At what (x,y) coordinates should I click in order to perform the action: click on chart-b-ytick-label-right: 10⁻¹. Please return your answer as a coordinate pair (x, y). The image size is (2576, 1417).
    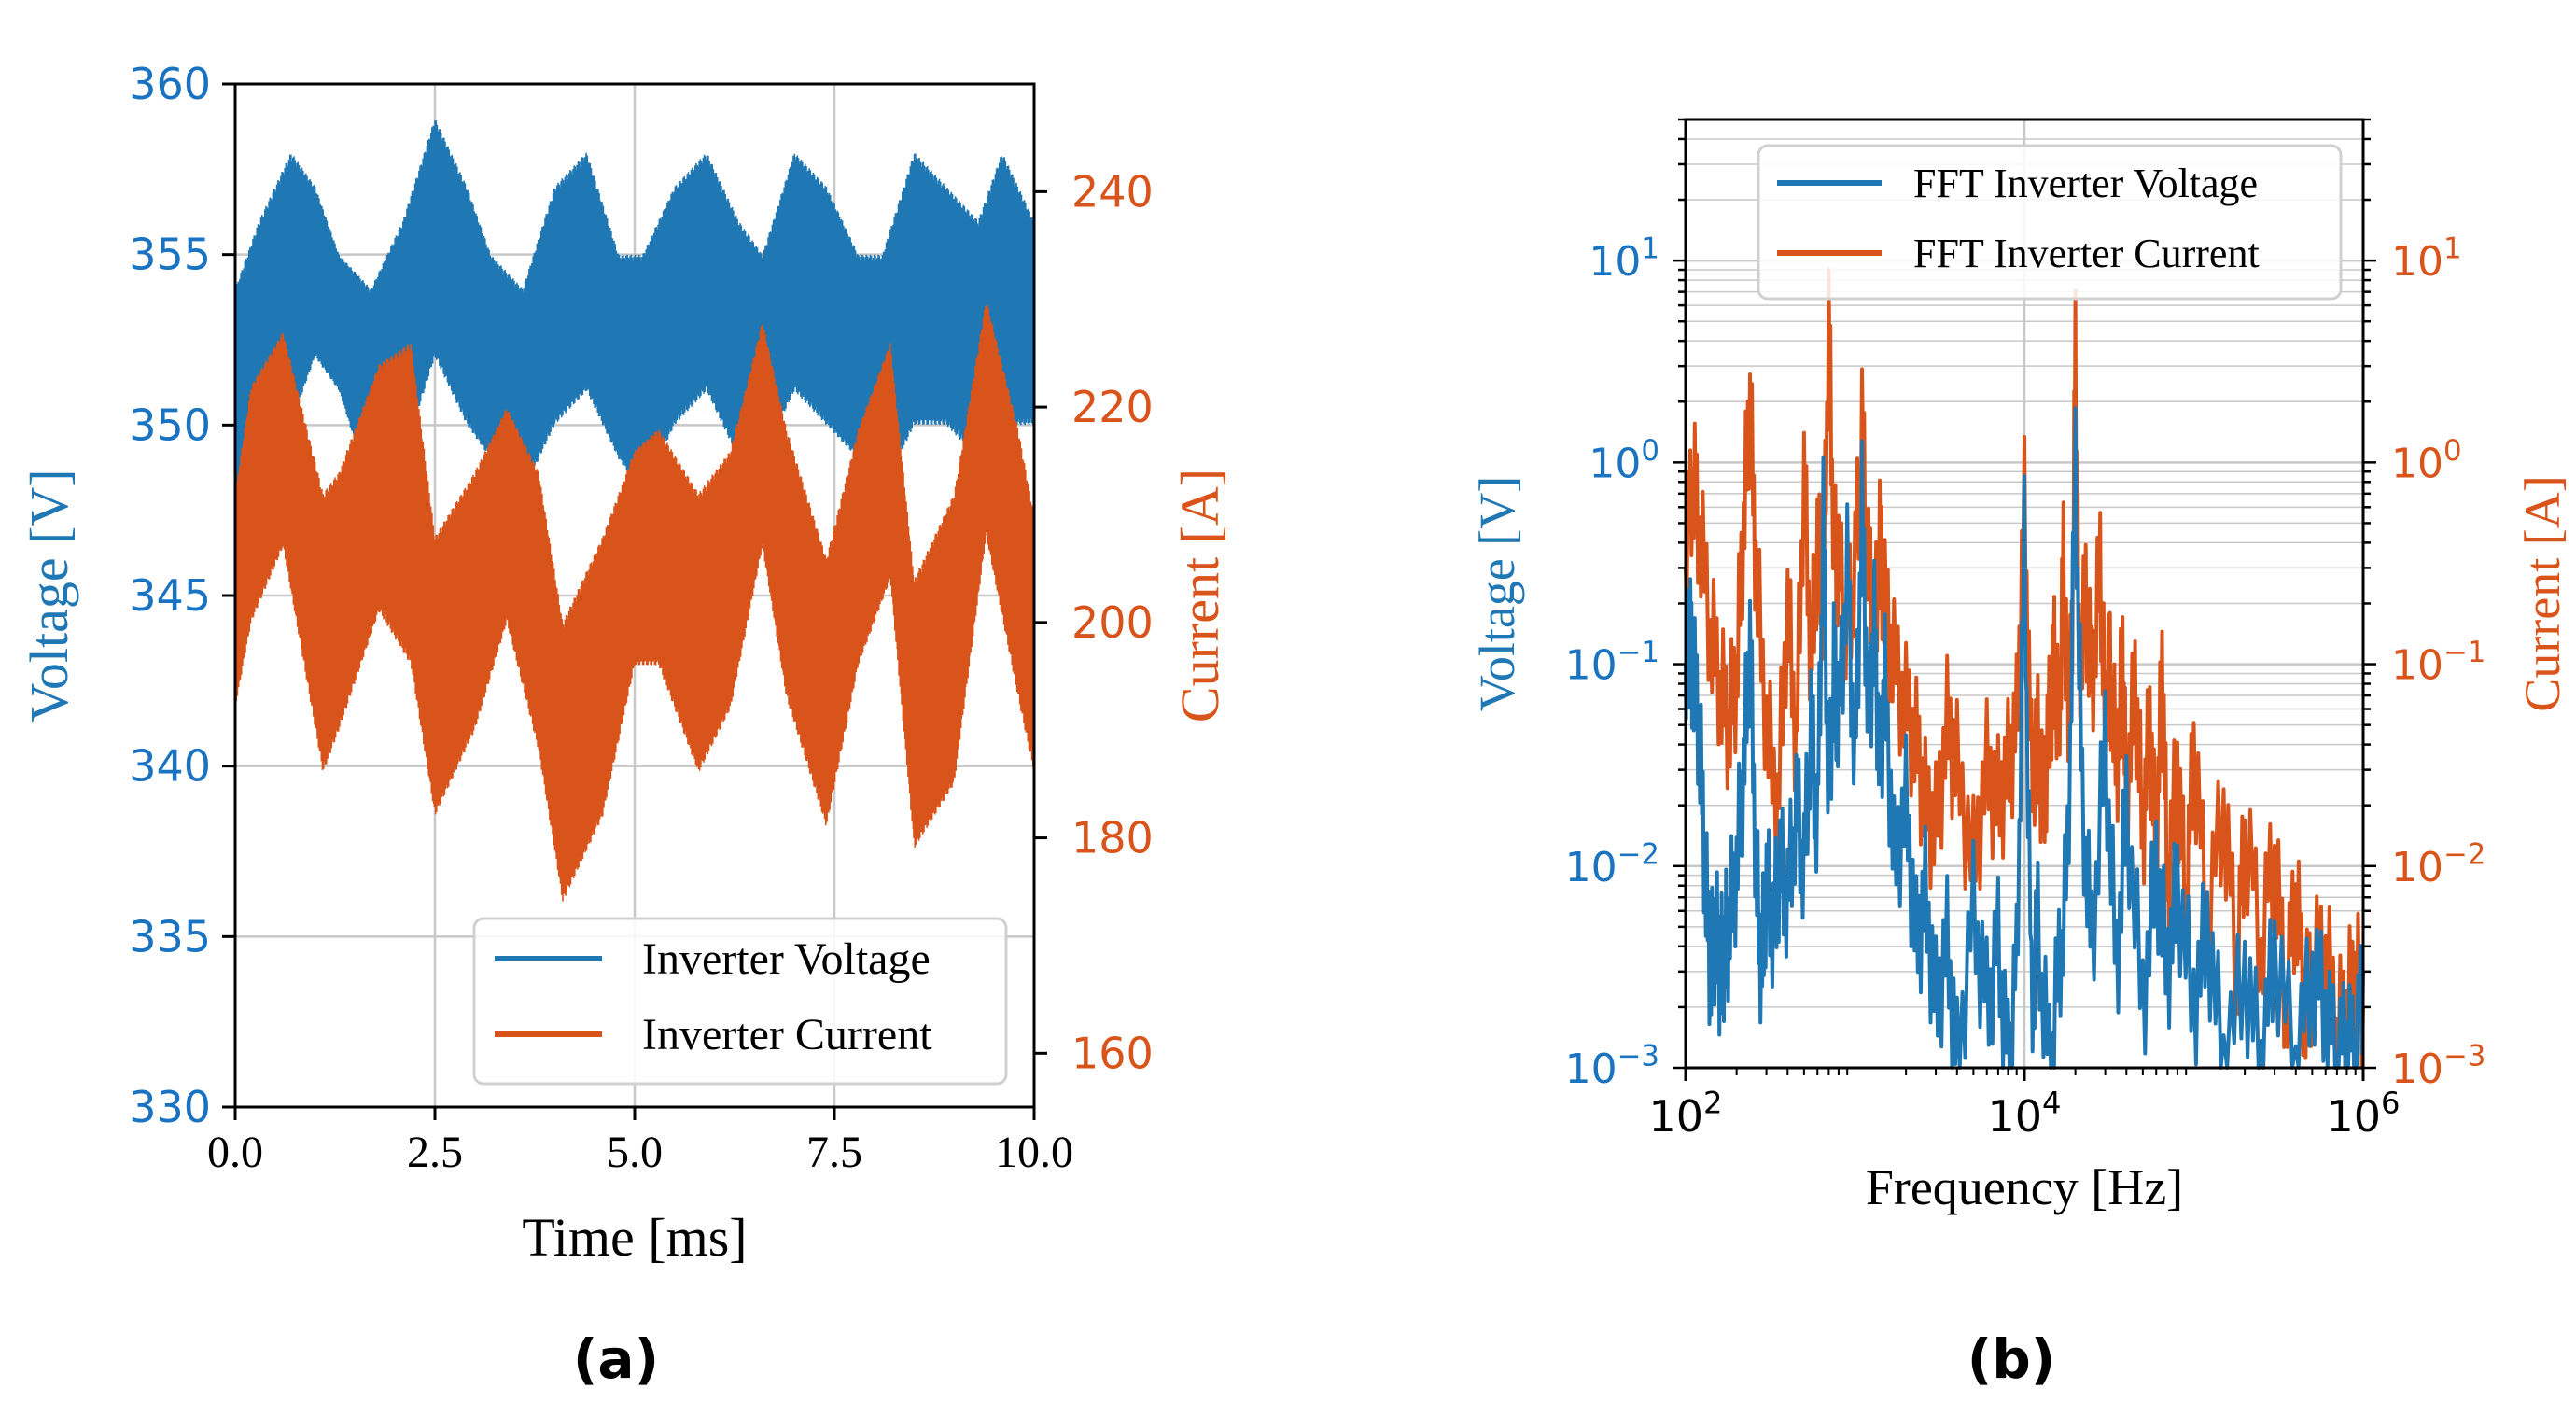
    Looking at the image, I should click on (2438, 662).